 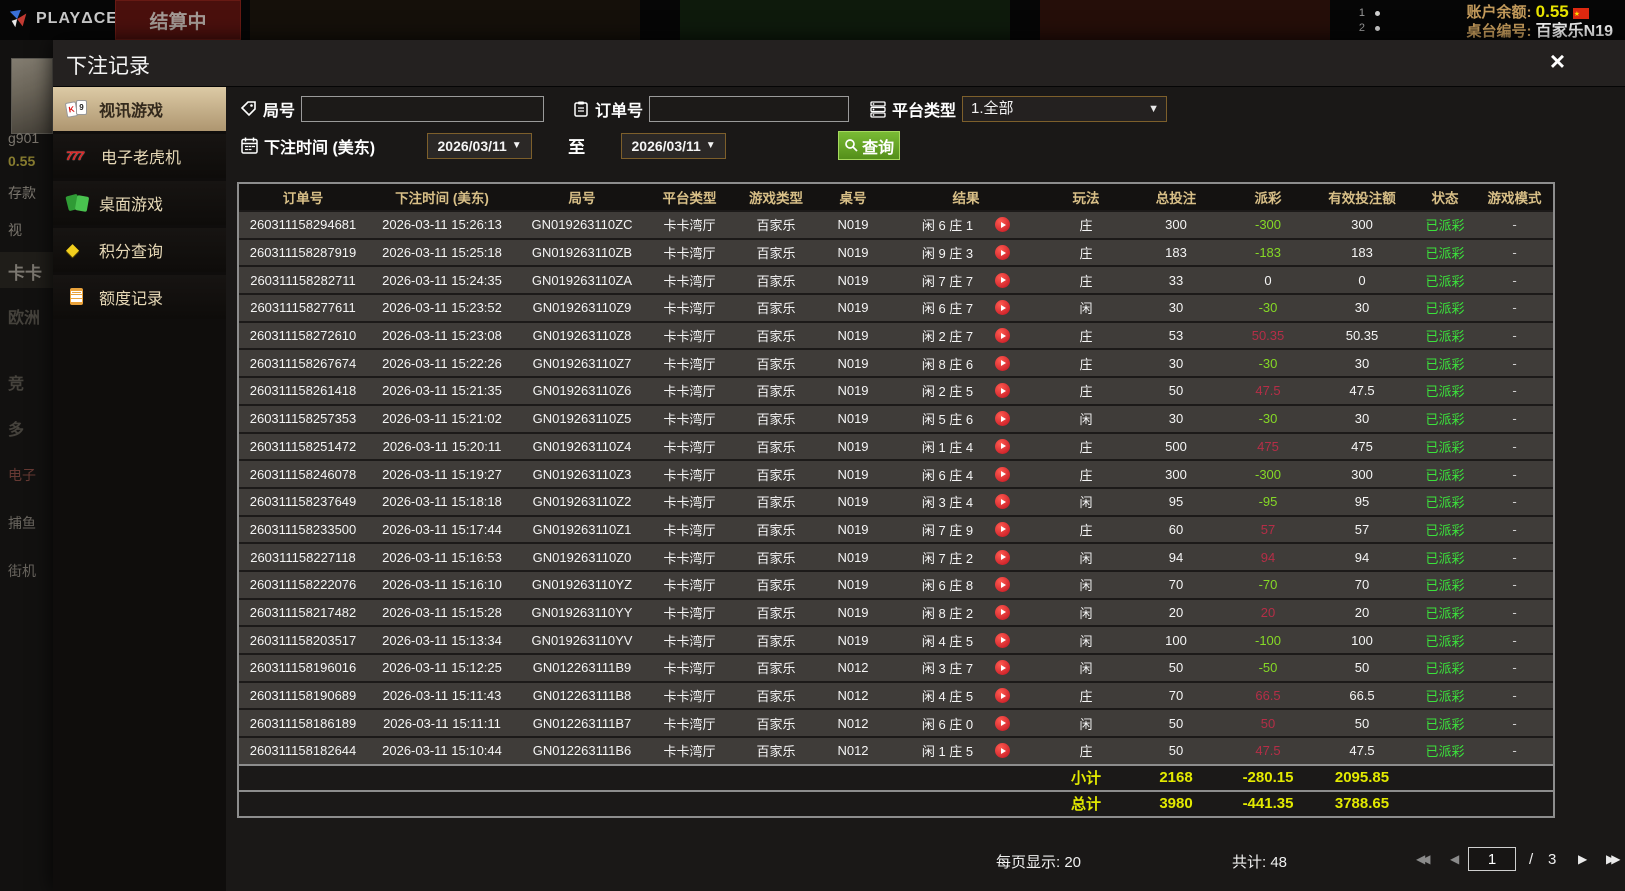 What do you see at coordinates (582, 391) in the screenshot?
I see `cell-round-no: GN019263110Z6` at bounding box center [582, 391].